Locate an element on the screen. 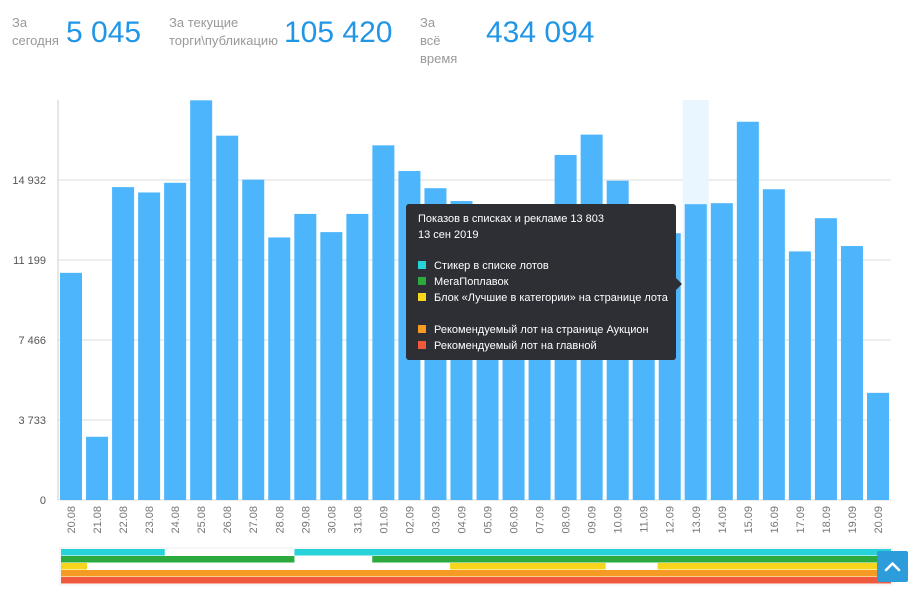 Image resolution: width=921 pixels, height=594 pixels. stat-current-value: 105 420 is located at coordinates (338, 32).